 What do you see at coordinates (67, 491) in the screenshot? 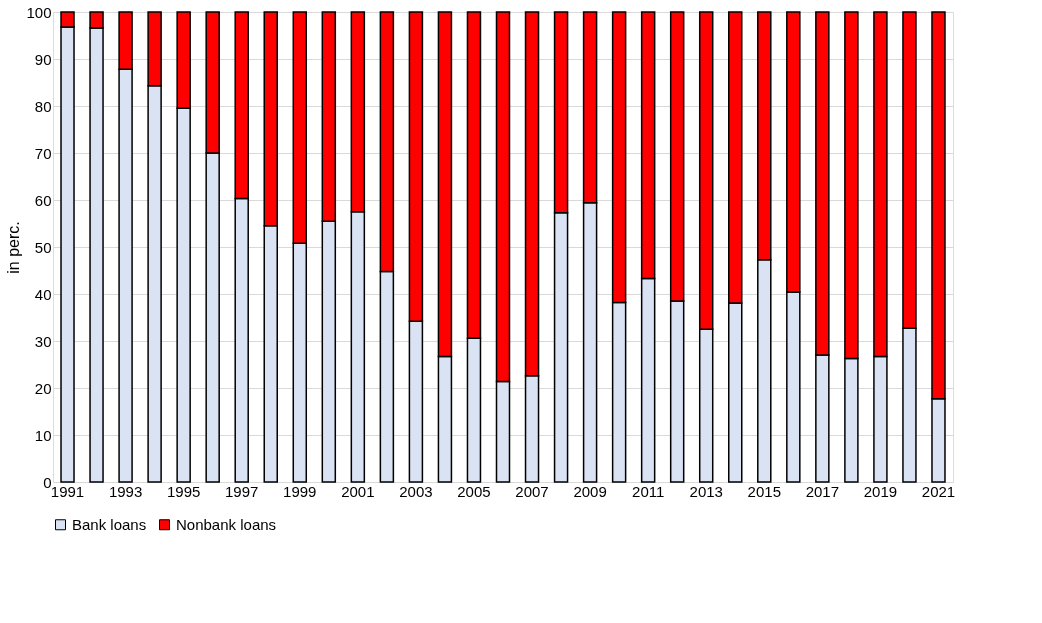
I see `x-tick-label: 1991` at bounding box center [67, 491].